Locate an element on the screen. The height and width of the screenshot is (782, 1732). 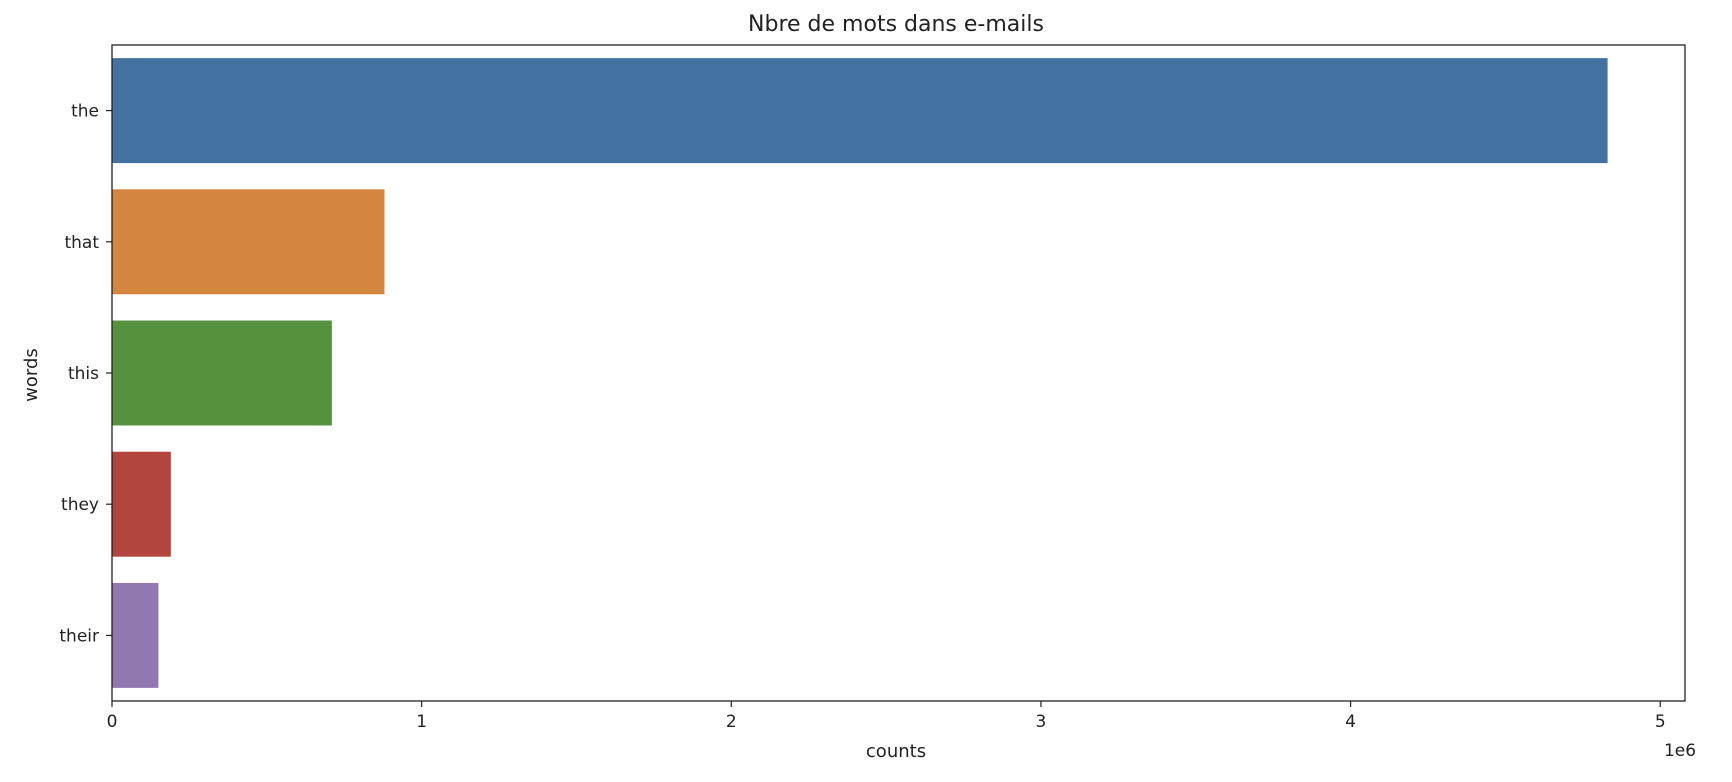
x-tick-label: 2 is located at coordinates (731, 722).